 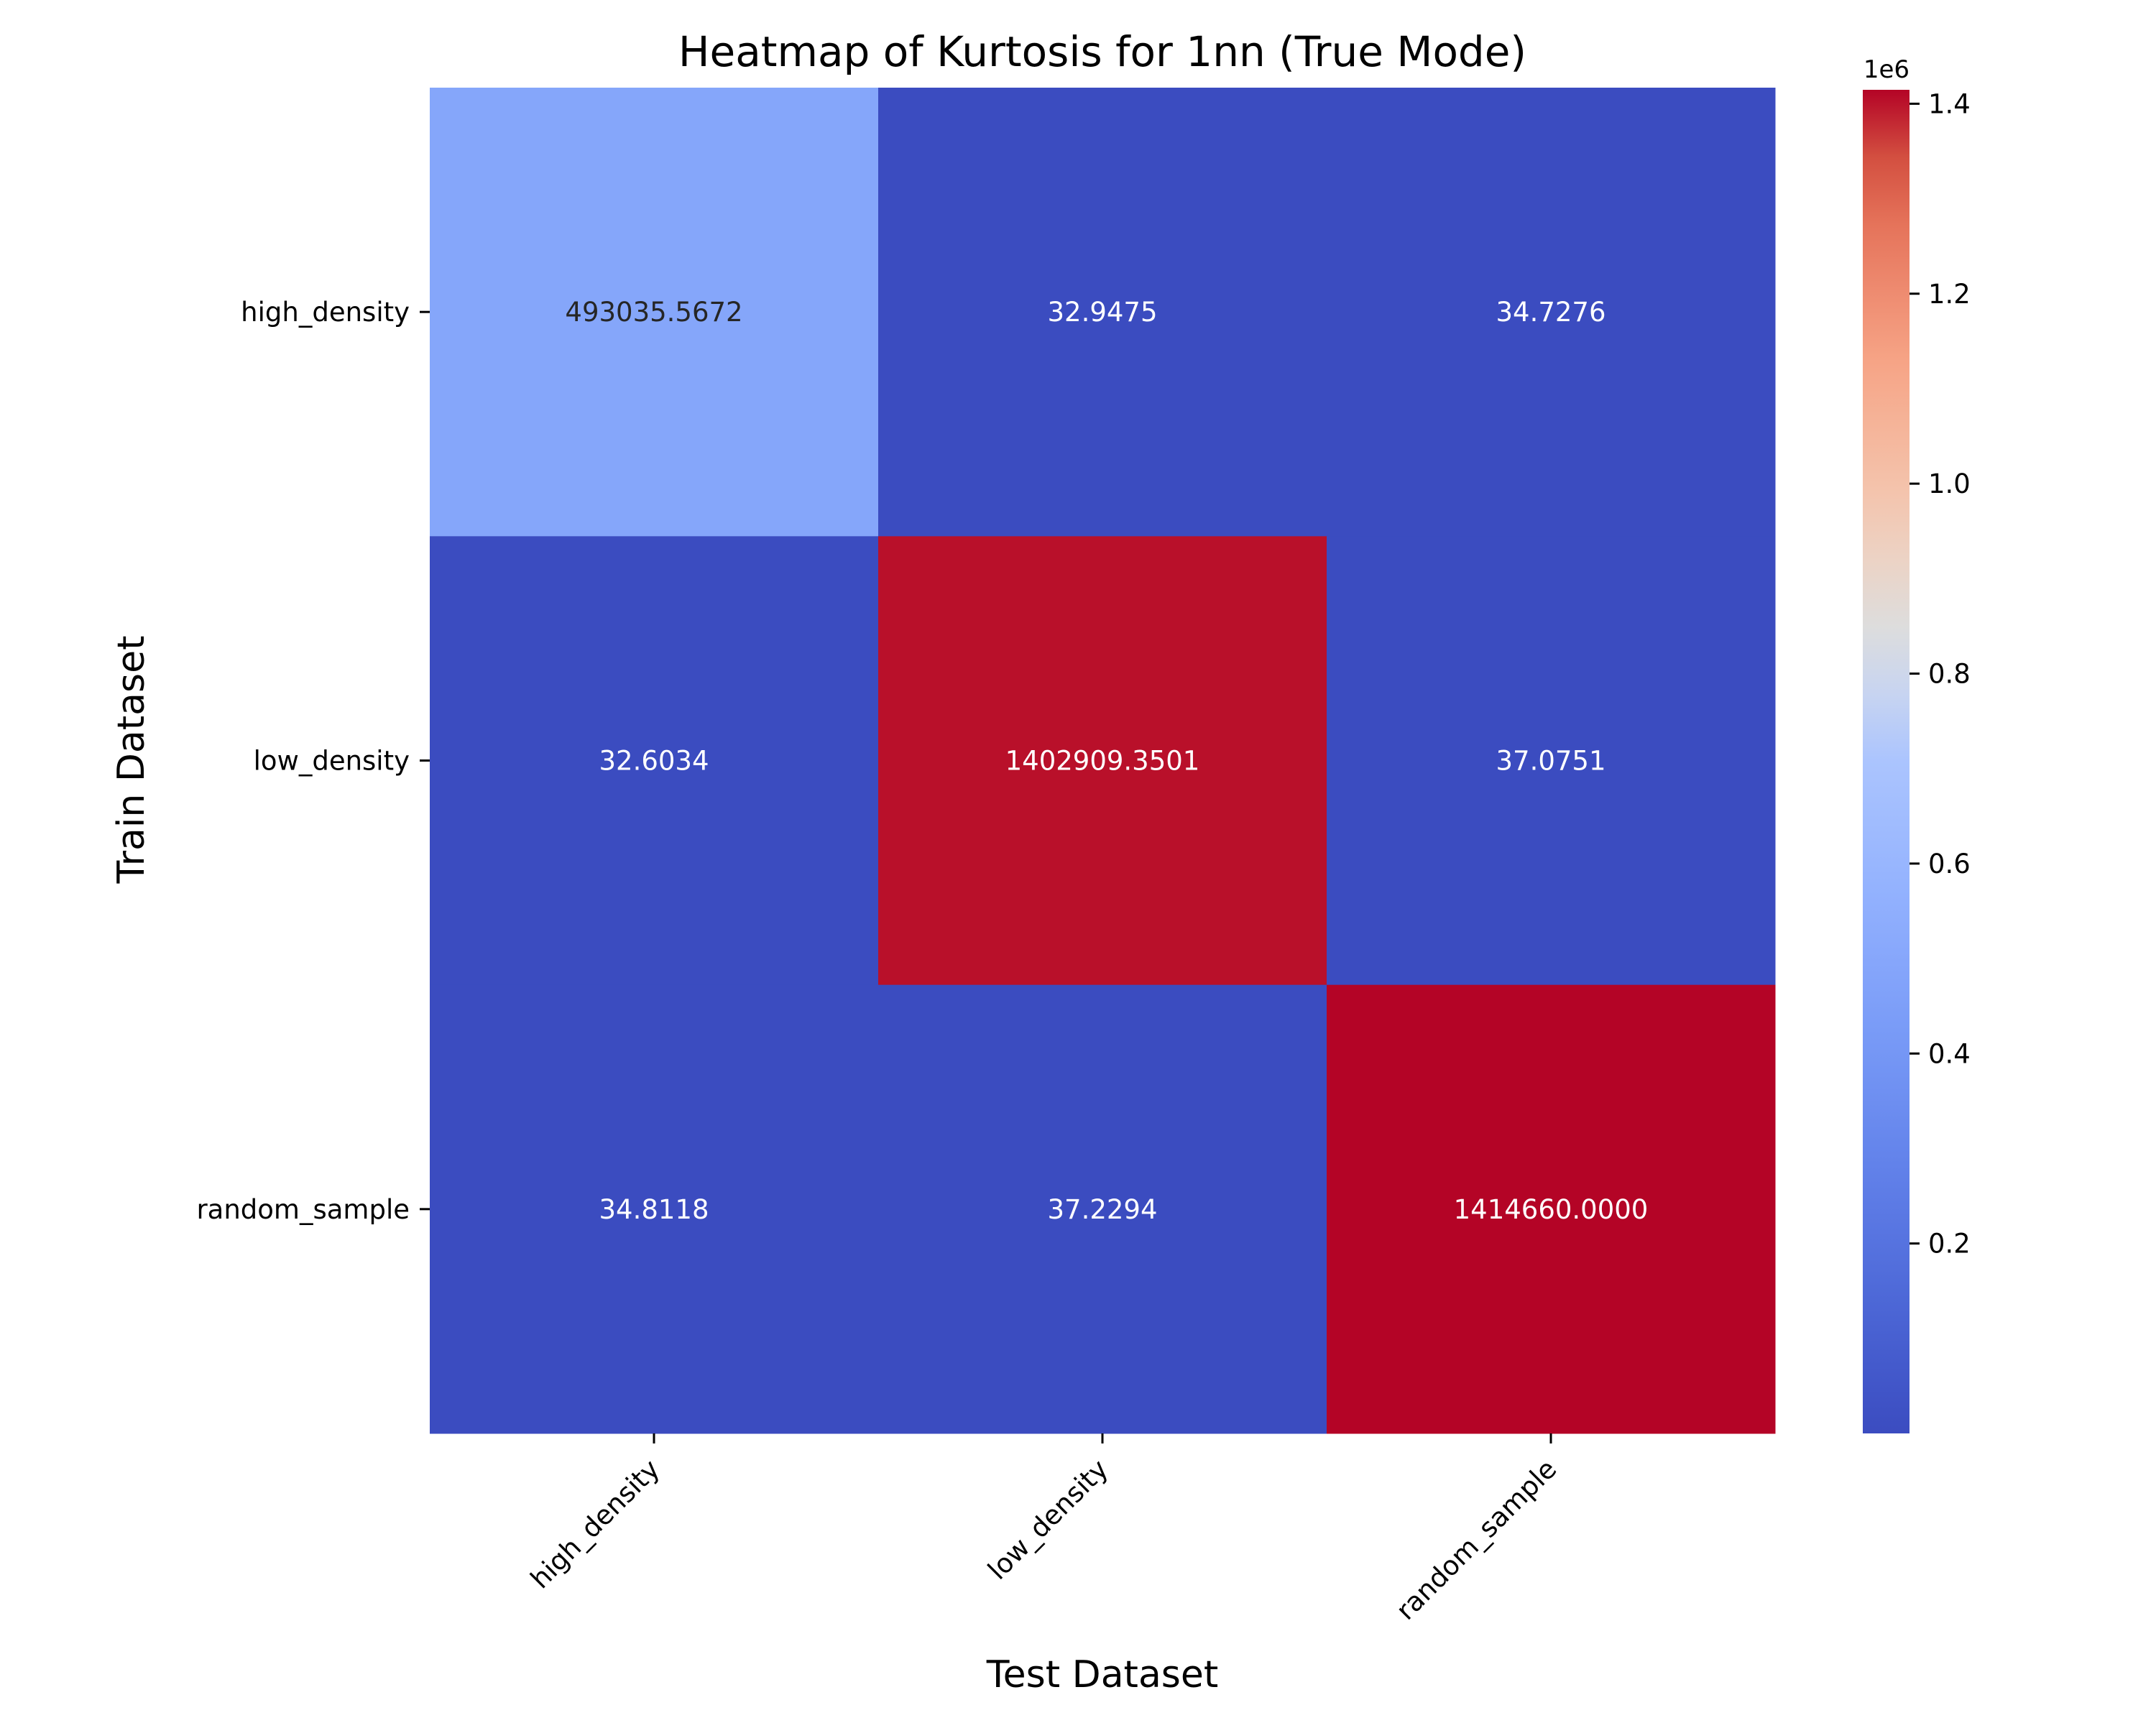 I want to click on colorbar-tick-label: 1.2, so click(x=1950, y=294).